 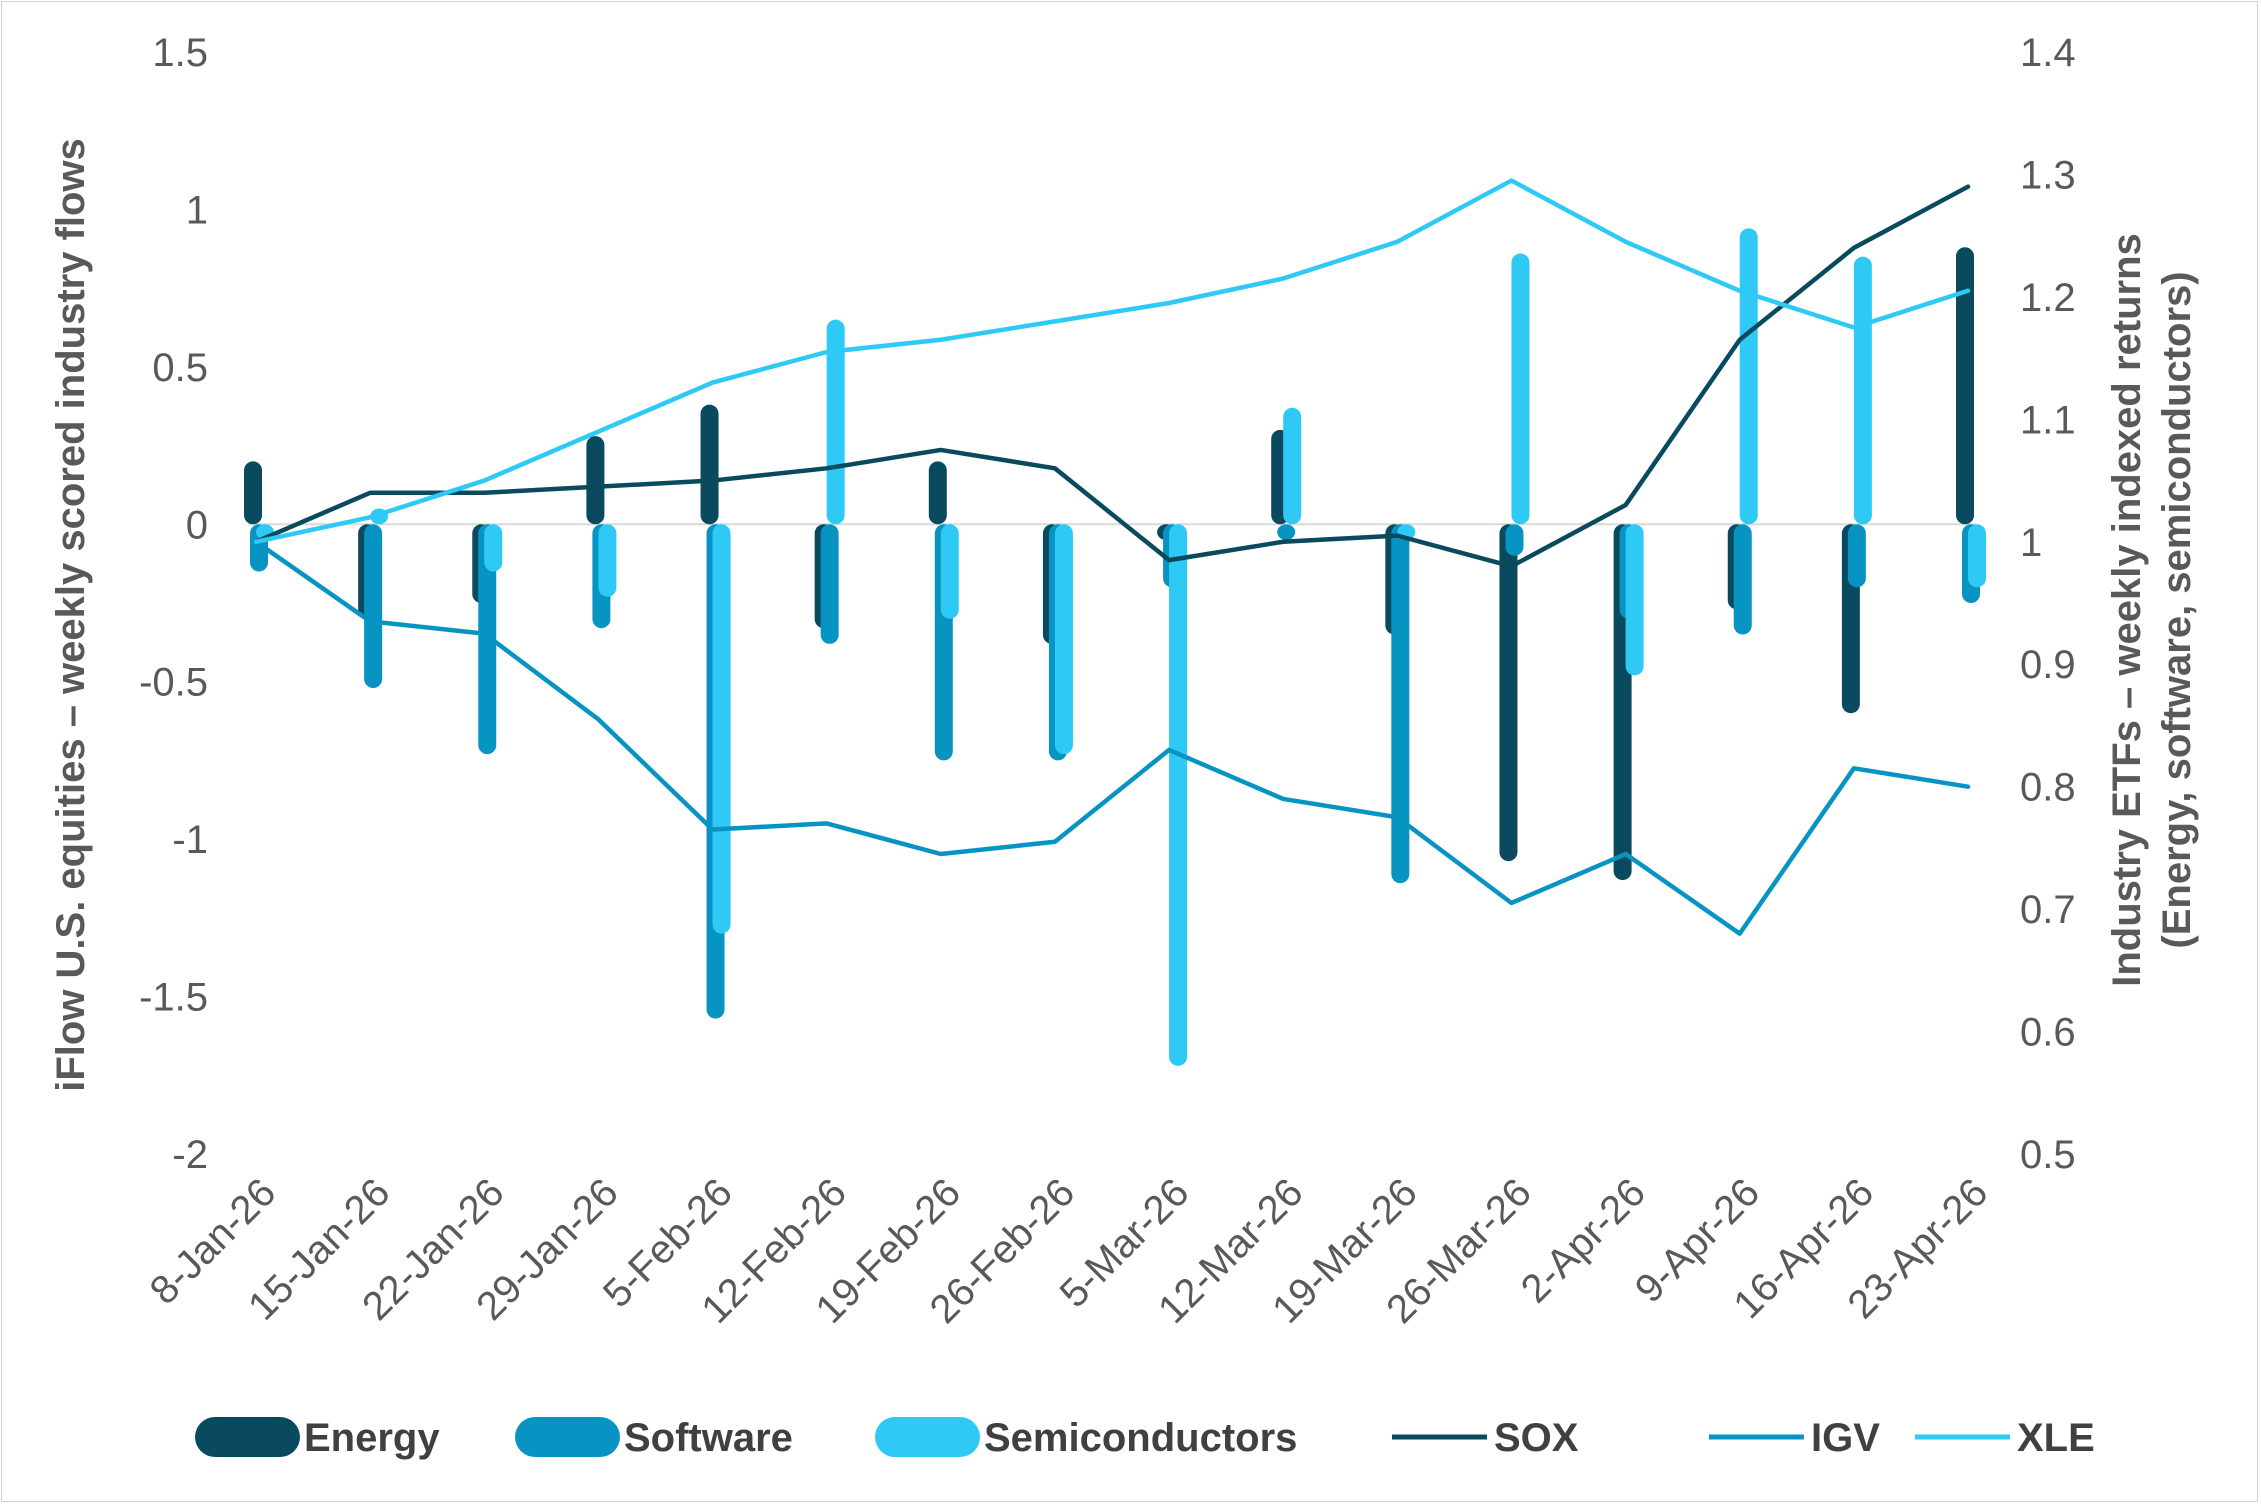 I want to click on left-tick-label: 0, so click(x=197, y=525).